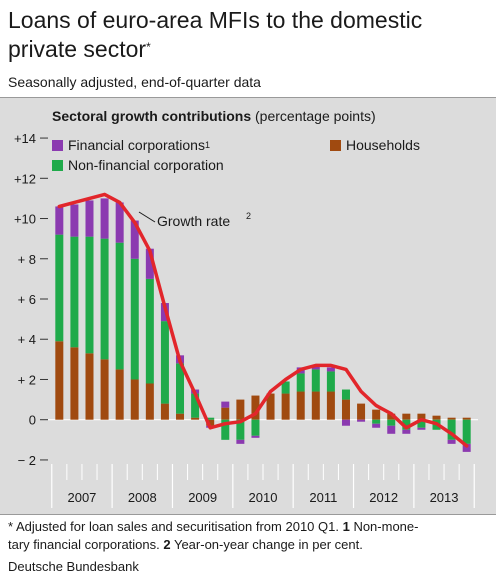  Describe the element at coordinates (32, 420) in the screenshot. I see `y-tick-label: 0` at that location.